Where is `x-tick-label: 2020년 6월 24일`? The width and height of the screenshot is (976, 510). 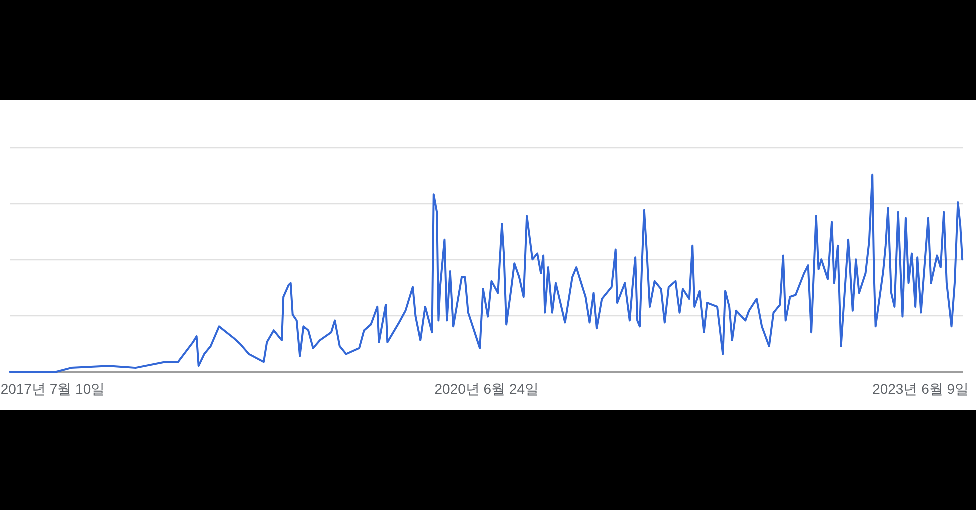 x-tick-label: 2020년 6월 24일 is located at coordinates (487, 389).